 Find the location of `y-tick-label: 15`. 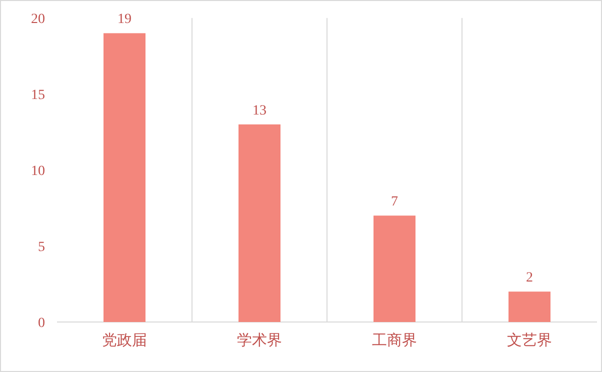

y-tick-label: 15 is located at coordinates (38, 95).